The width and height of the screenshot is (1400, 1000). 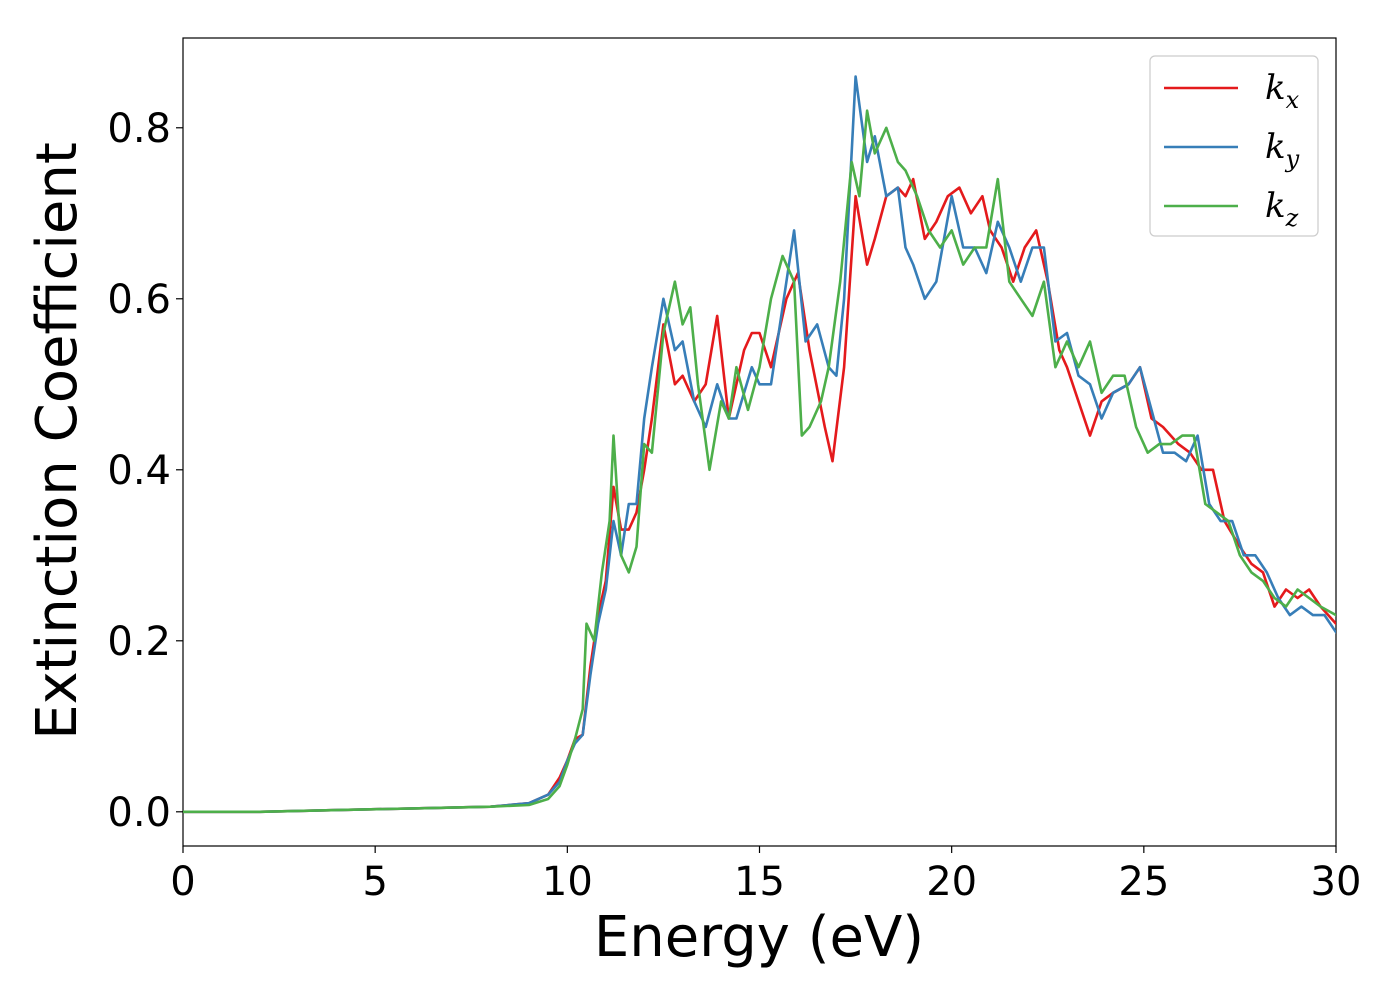 I want to click on y-tick-label: 0.4, so click(x=139, y=471).